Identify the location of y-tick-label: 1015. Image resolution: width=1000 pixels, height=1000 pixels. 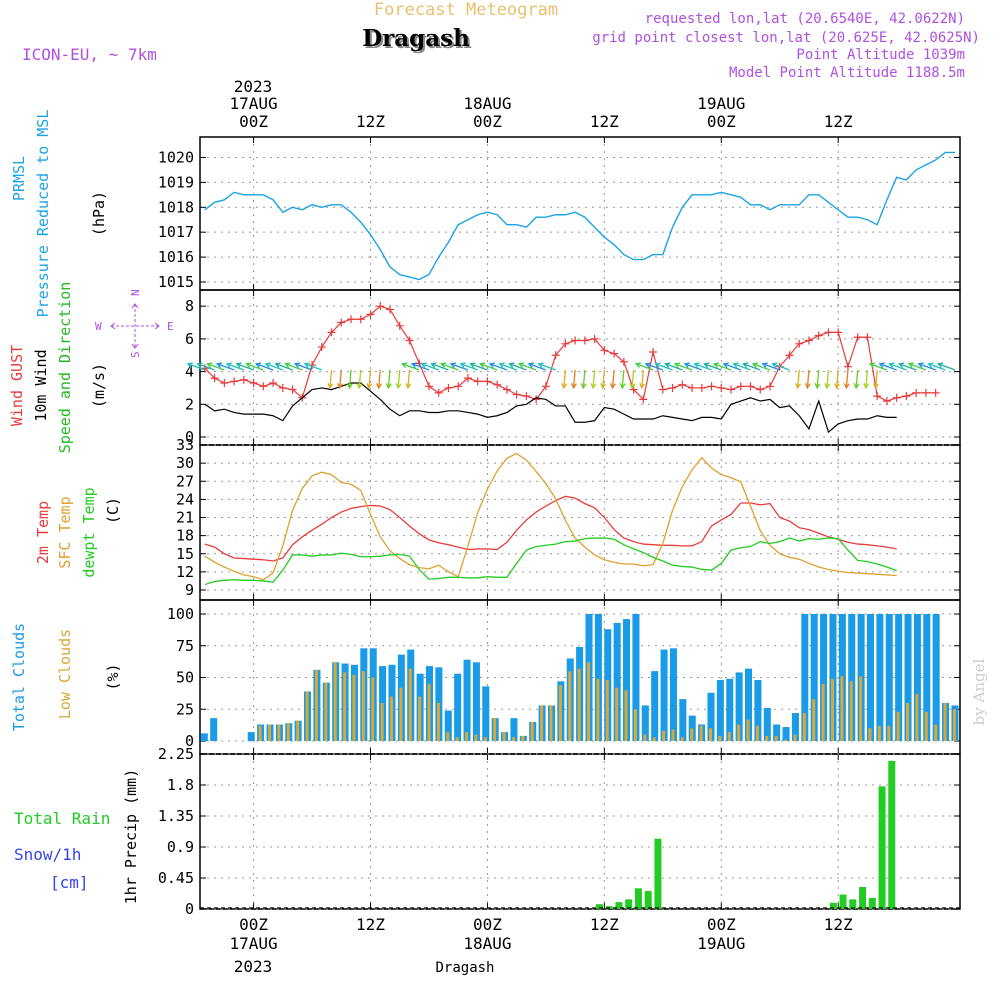
(176, 282).